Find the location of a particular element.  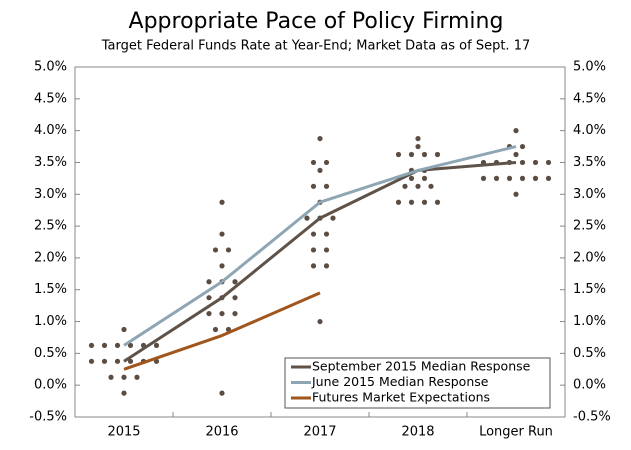

y-tick-label: 4.0% is located at coordinates (50, 130).